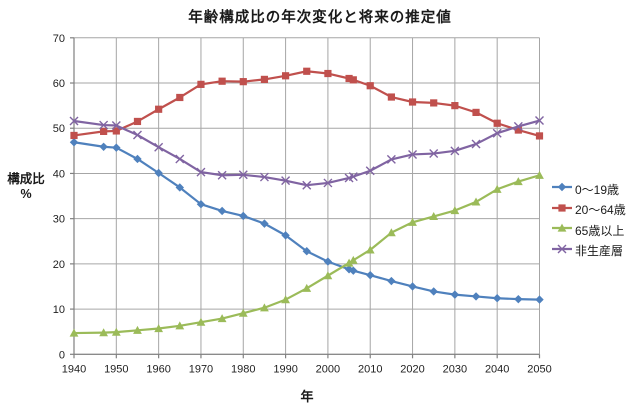 The height and width of the screenshot is (414, 640). I want to click on legend-item-0-19: 0〜19歳, so click(588, 189).